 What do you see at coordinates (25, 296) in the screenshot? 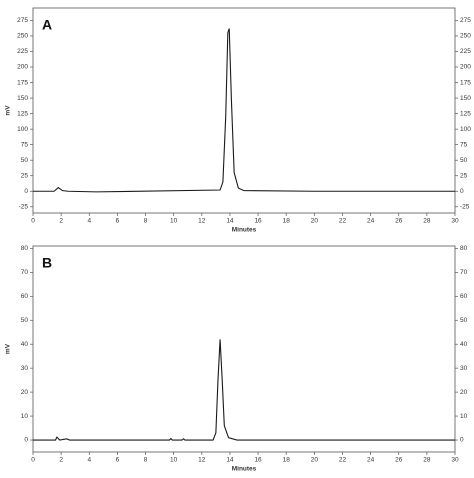
I see `y-tick-label: 60` at bounding box center [25, 296].